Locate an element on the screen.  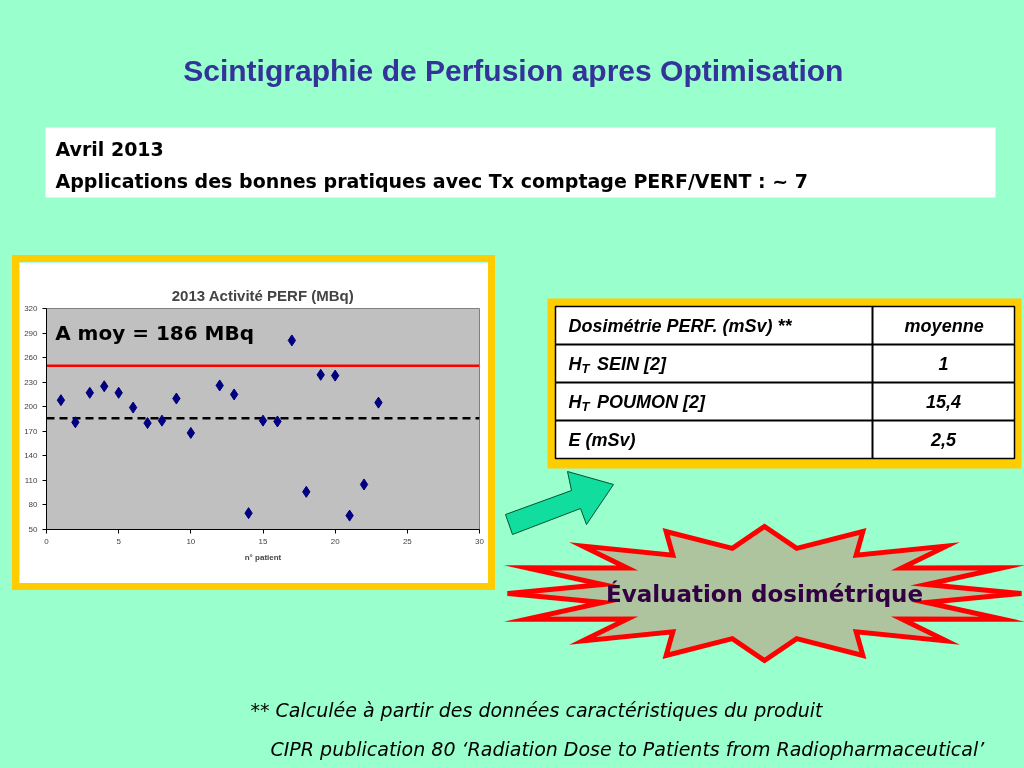
y-tick-label: 260 is located at coordinates (31, 358).